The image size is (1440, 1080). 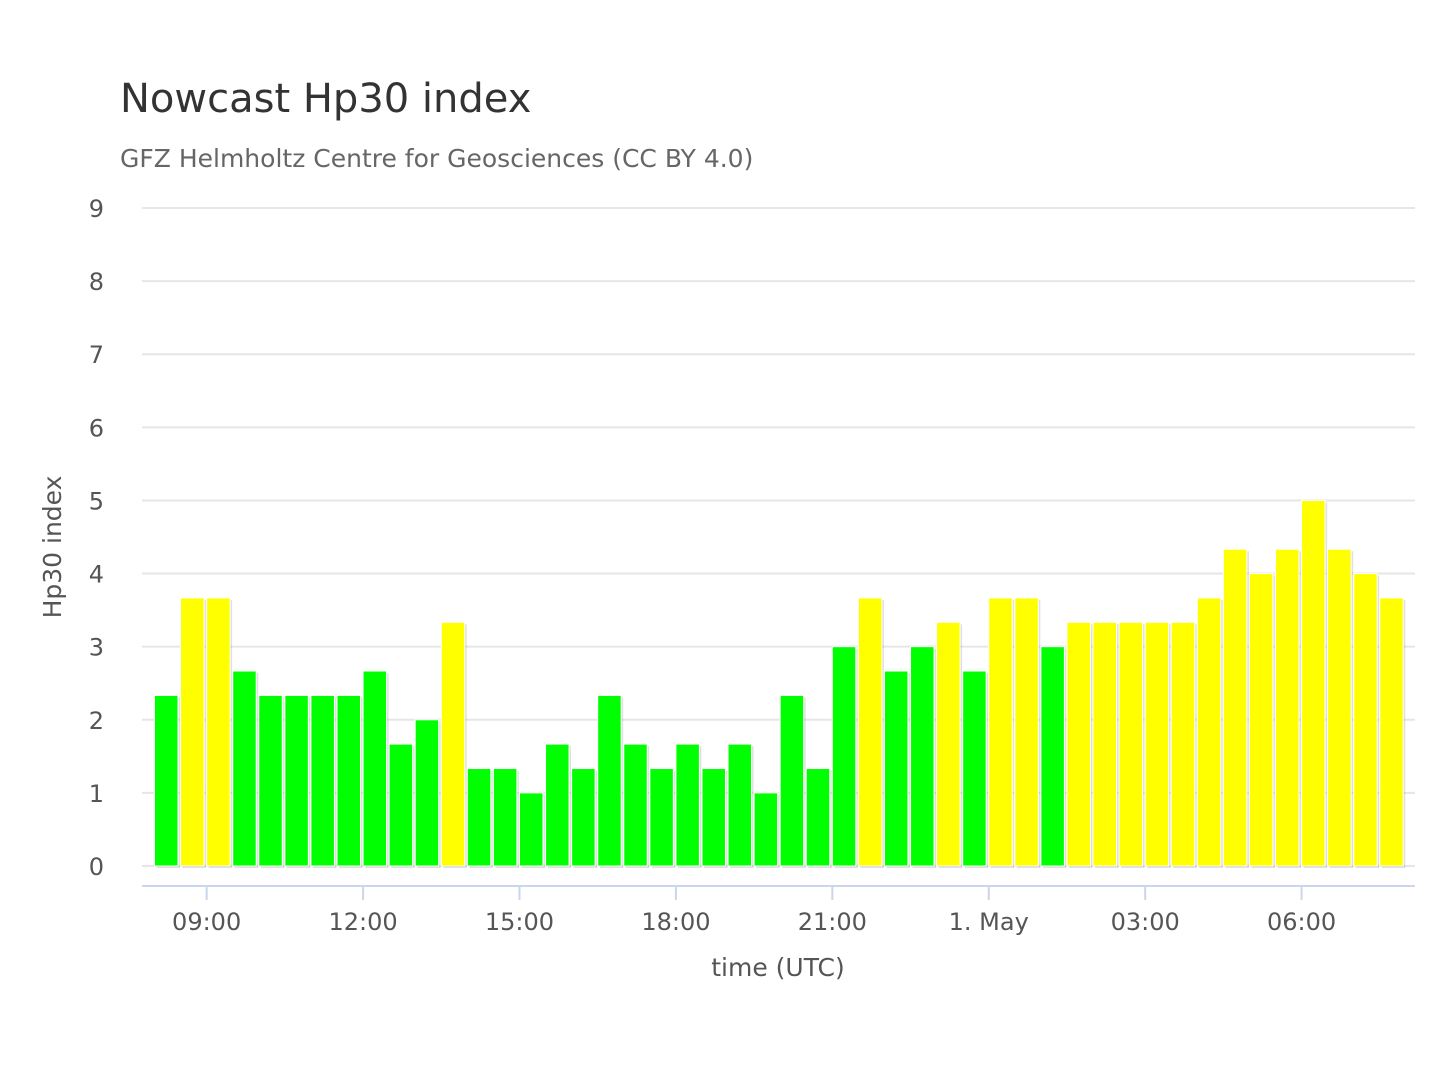 What do you see at coordinates (519, 922) in the screenshot?
I see `x-tick-label: 15:00` at bounding box center [519, 922].